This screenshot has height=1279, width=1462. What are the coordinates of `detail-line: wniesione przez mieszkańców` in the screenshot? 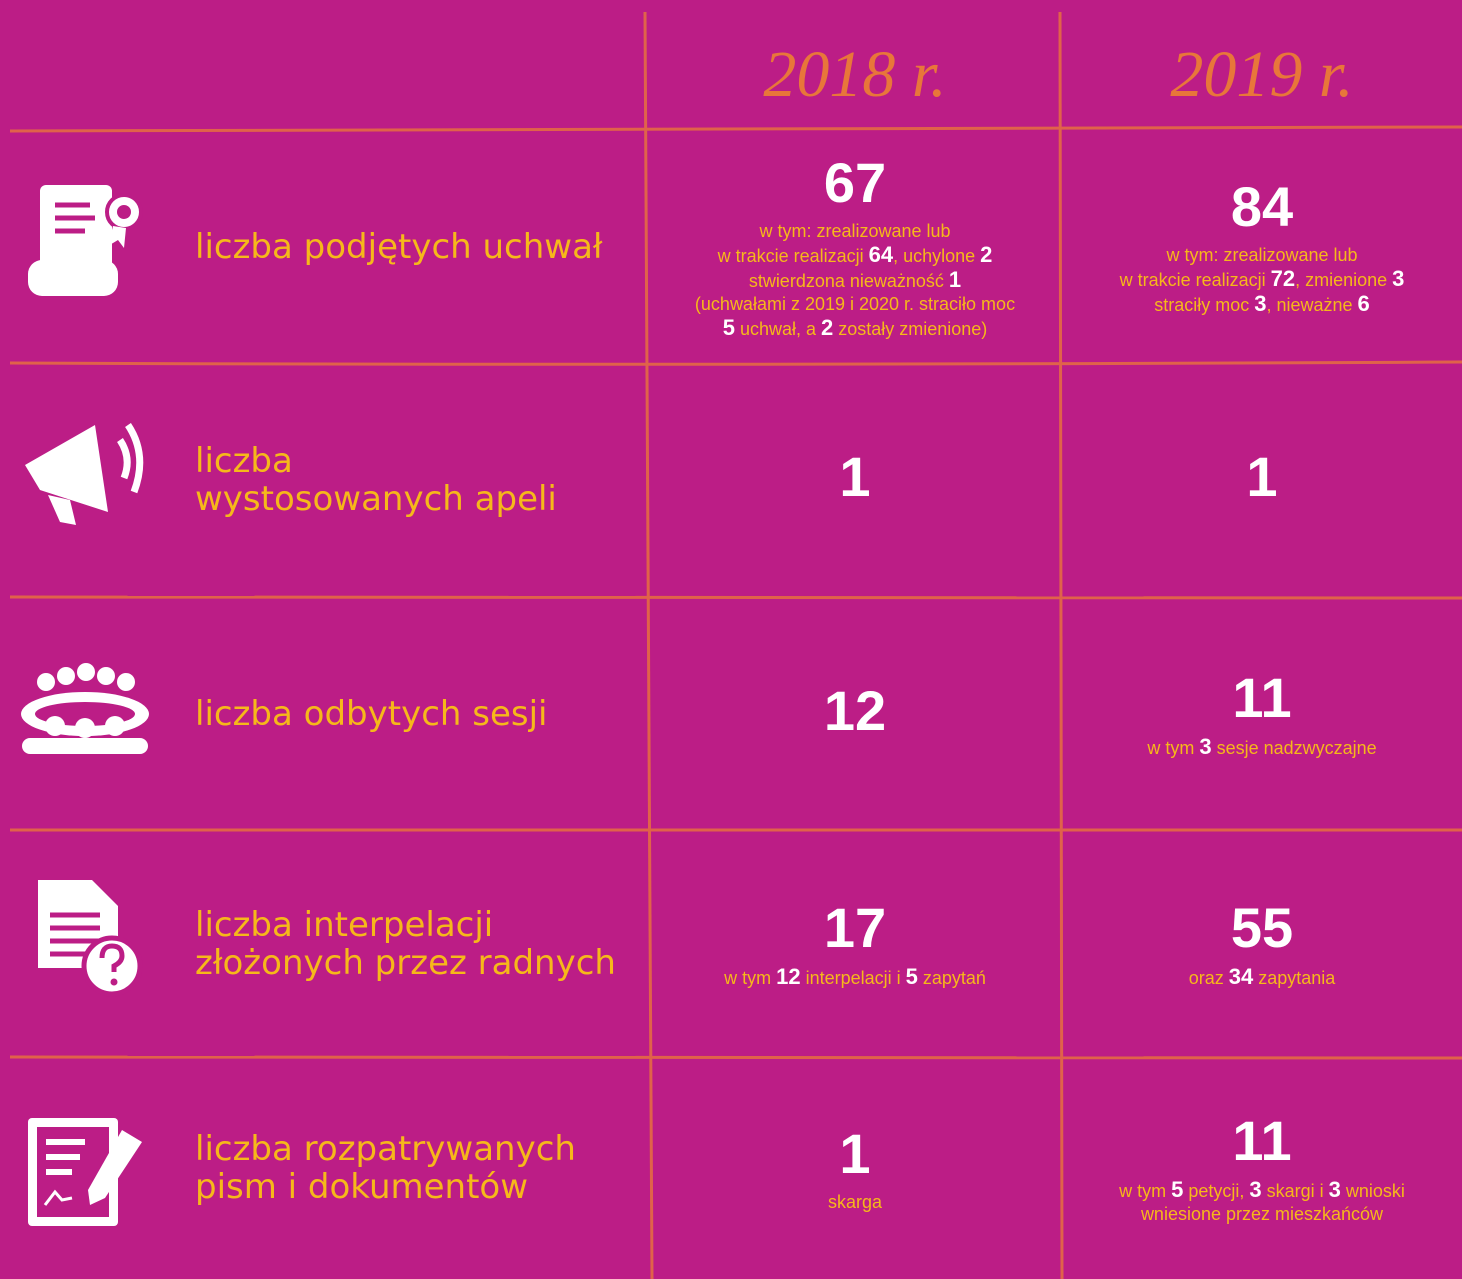 It's located at (1262, 1214).